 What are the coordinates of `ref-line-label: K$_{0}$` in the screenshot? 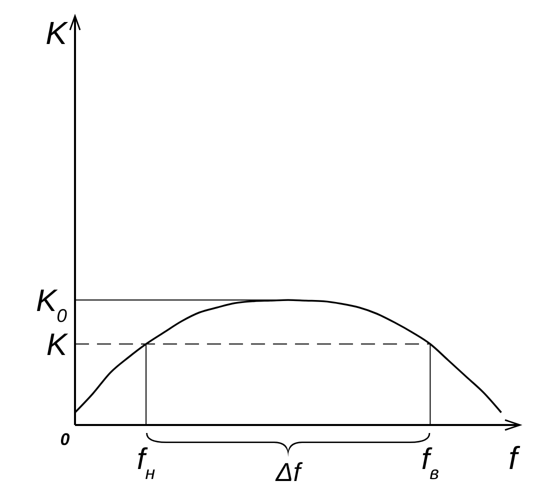 It's located at (52, 304).